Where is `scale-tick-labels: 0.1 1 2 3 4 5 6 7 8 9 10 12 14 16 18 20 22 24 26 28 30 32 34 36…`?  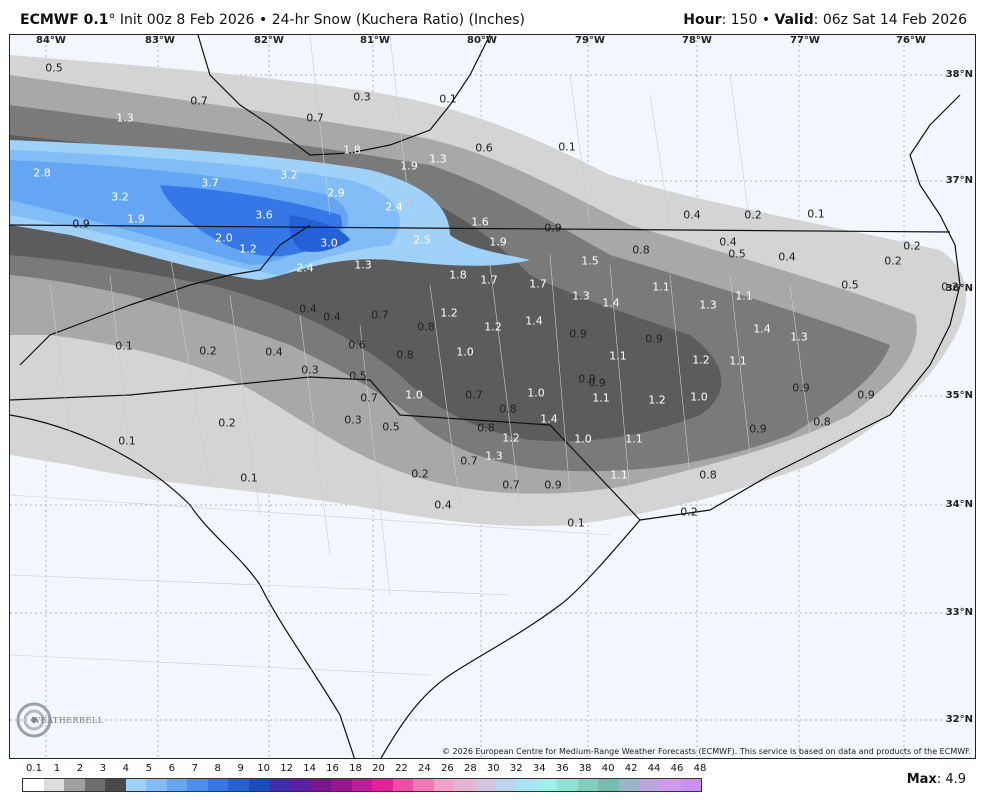 scale-tick-labels: 0.1 1 2 3 4 5 6 7 8 9 10 12 14 16 18 20 22 24 26 28 30 32 34 36… is located at coordinates (364, 770).